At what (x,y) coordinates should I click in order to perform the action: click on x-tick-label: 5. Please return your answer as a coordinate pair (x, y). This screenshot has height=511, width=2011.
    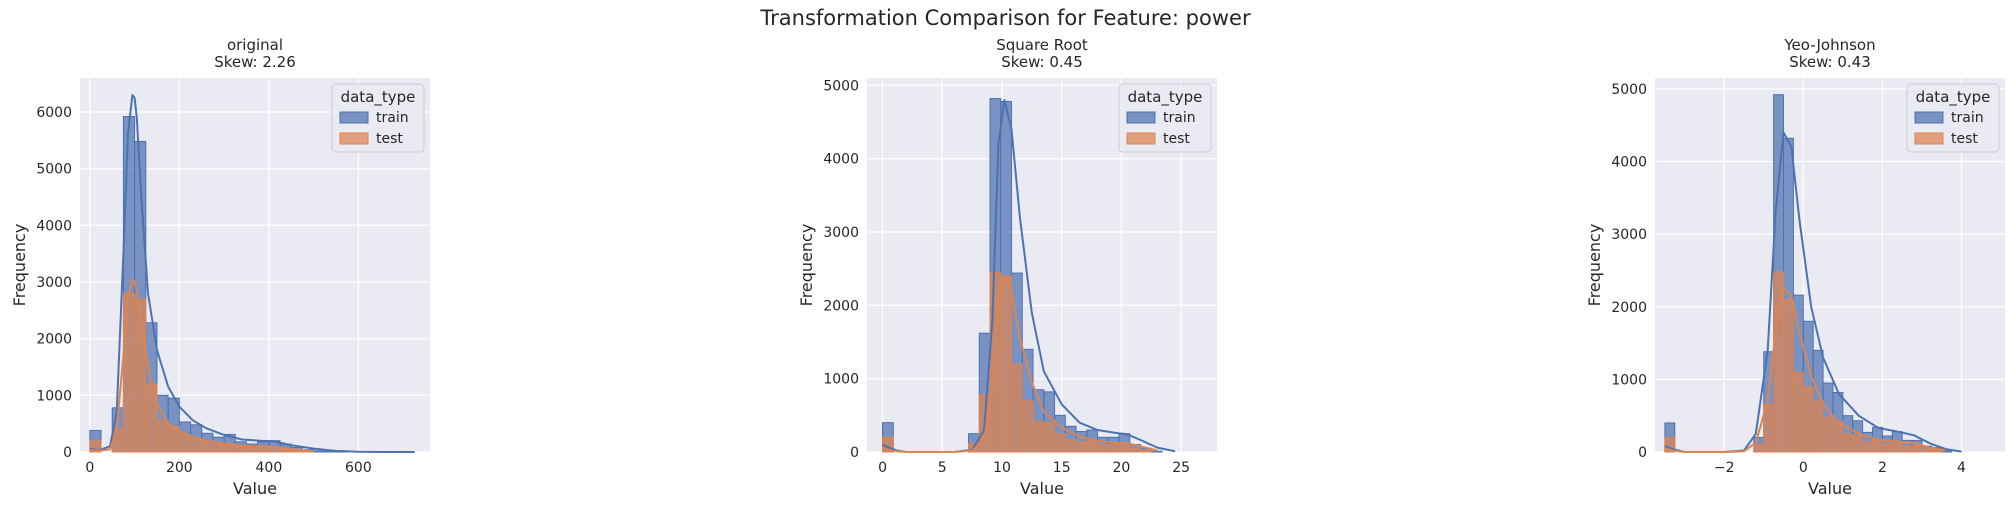
    Looking at the image, I should click on (942, 468).